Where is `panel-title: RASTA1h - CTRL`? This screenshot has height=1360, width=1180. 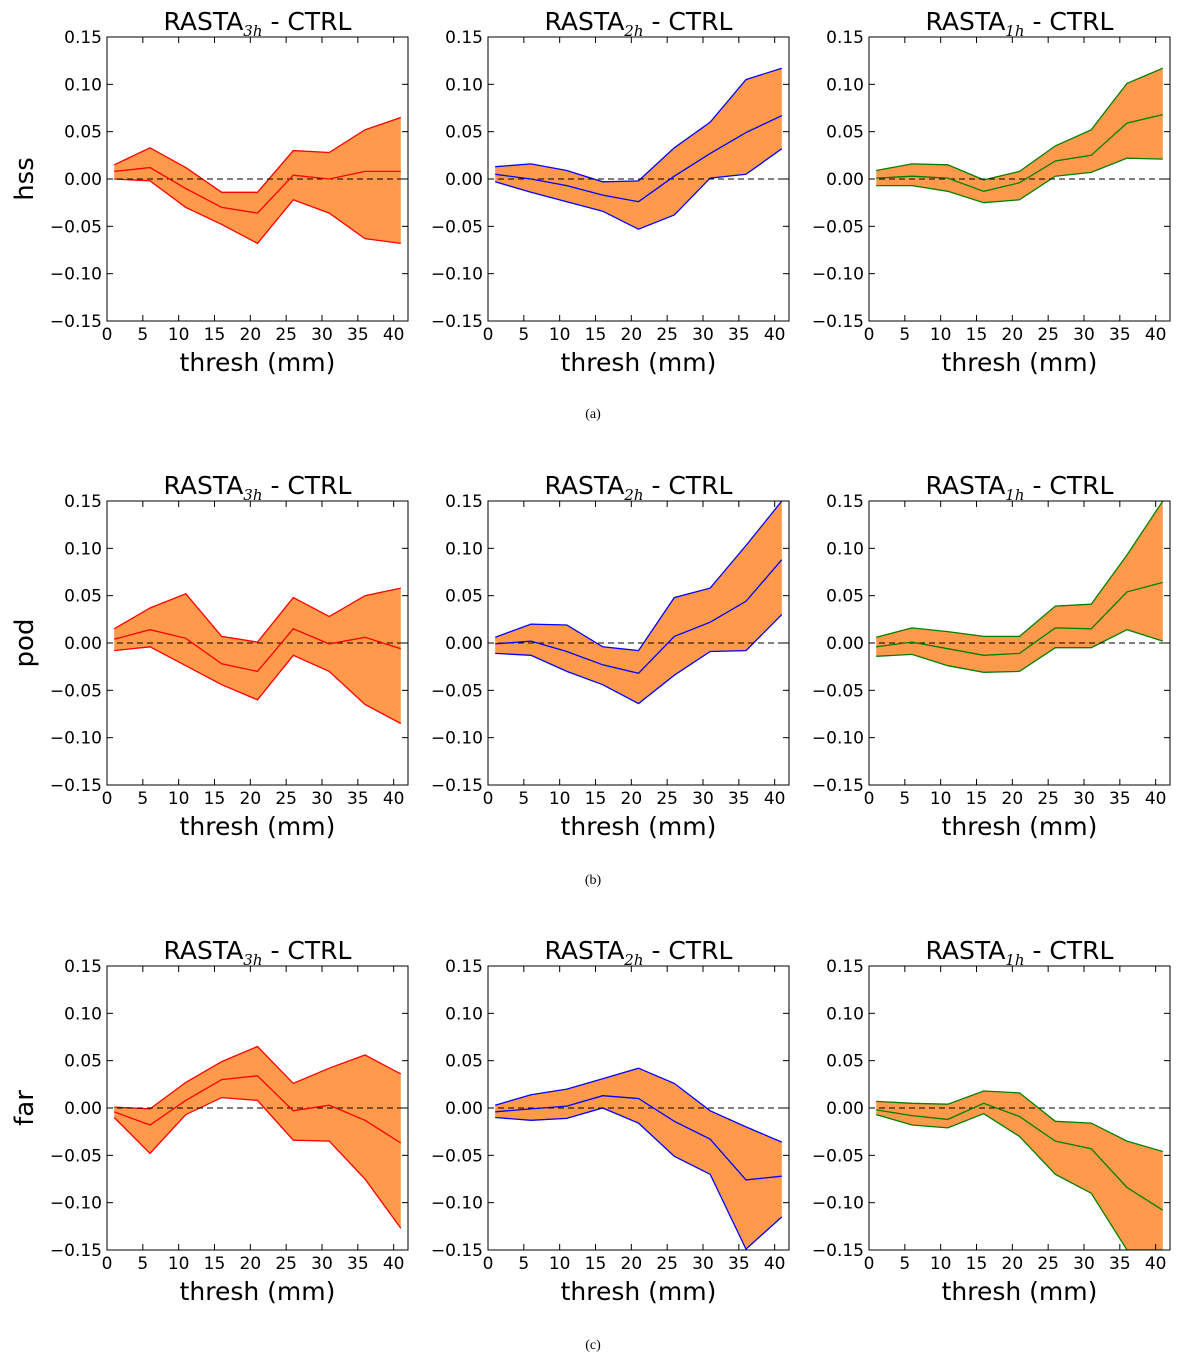
panel-title: RASTA1h - CTRL is located at coordinates (1020, 487).